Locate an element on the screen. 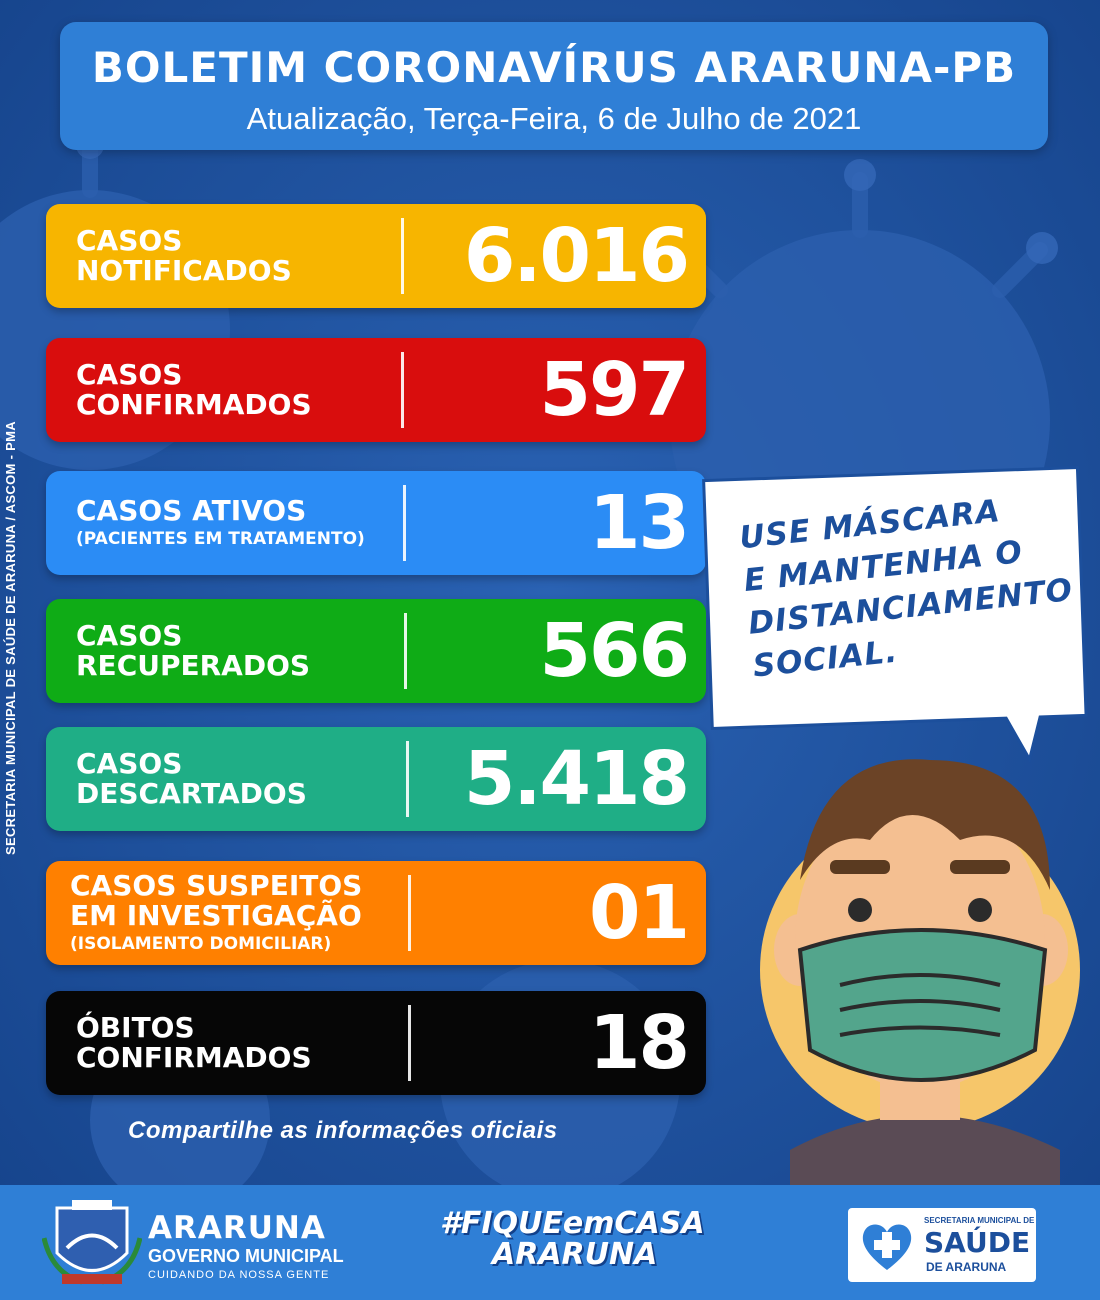 The height and width of the screenshot is (1300, 1100). stat-value: 566 is located at coordinates (614, 651).